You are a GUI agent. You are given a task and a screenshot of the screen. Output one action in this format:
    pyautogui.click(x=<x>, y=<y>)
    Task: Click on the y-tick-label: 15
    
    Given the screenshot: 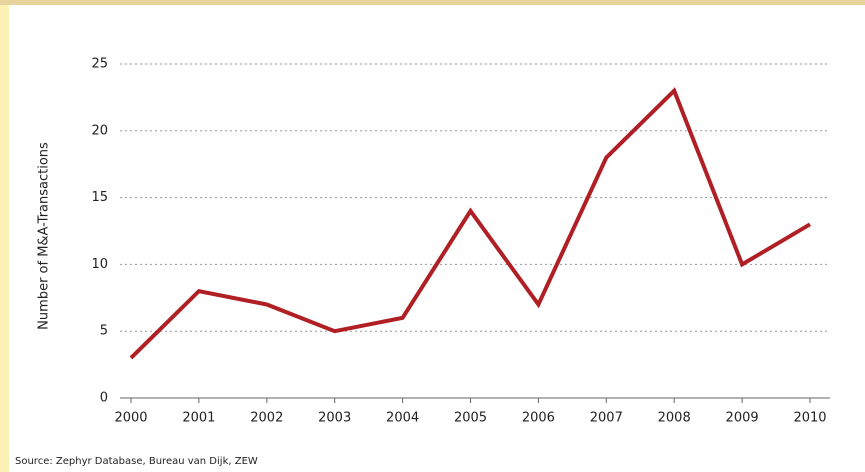 What is the action you would take?
    pyautogui.click(x=99, y=197)
    